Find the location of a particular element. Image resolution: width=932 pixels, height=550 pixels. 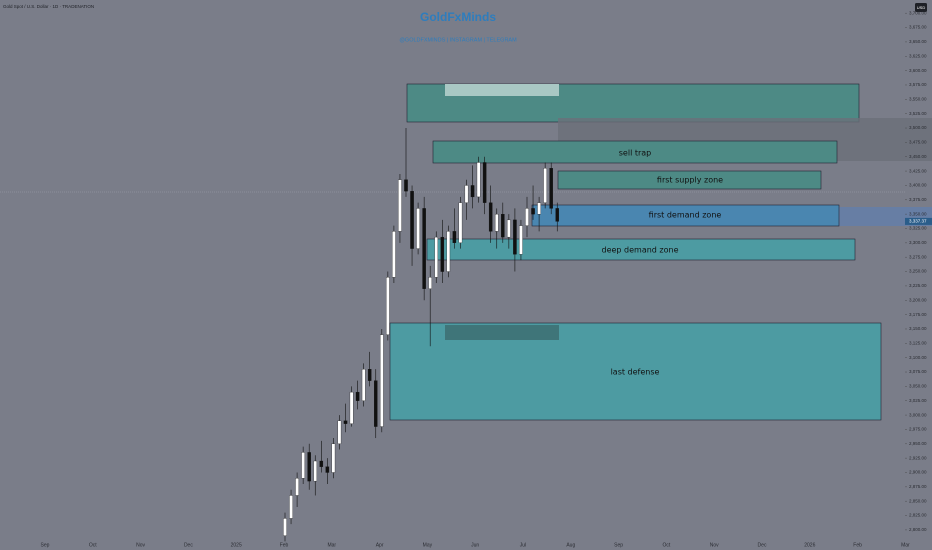

currency-badge is located at coordinates (921, 7).